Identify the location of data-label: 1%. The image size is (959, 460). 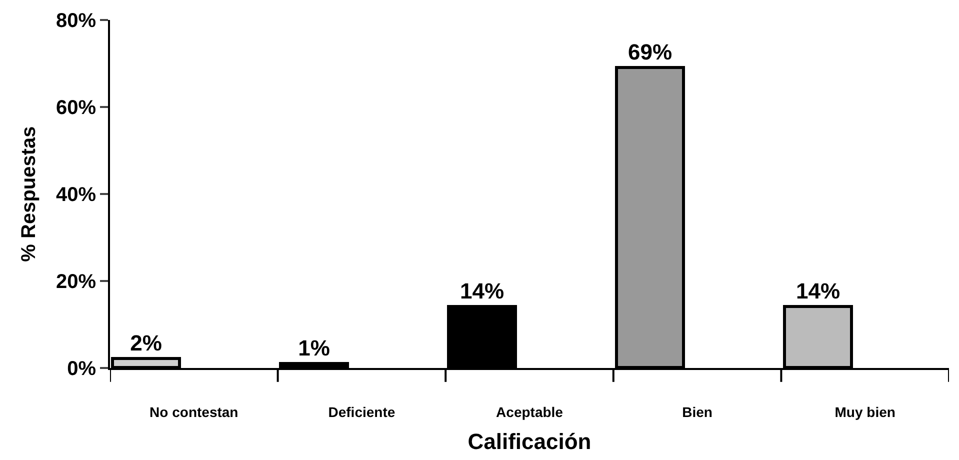
(314, 348).